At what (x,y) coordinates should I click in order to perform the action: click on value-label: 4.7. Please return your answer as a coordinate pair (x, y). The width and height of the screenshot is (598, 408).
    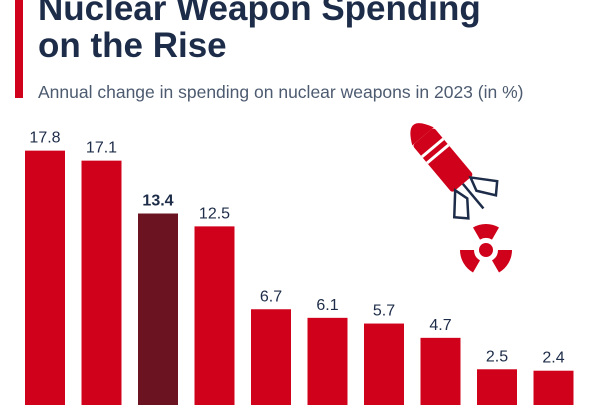
    Looking at the image, I should click on (440, 325).